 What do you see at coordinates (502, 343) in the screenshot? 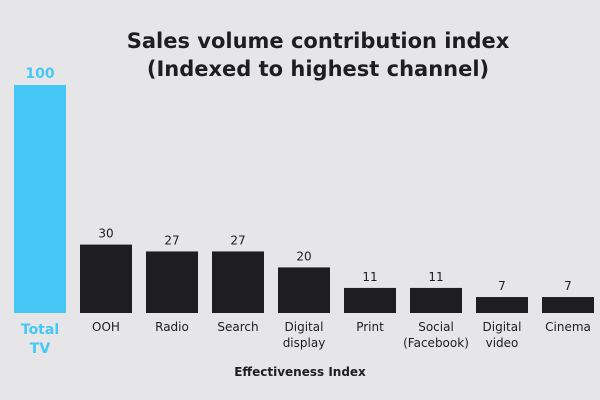
I see `category-label-7-line-1: video` at bounding box center [502, 343].